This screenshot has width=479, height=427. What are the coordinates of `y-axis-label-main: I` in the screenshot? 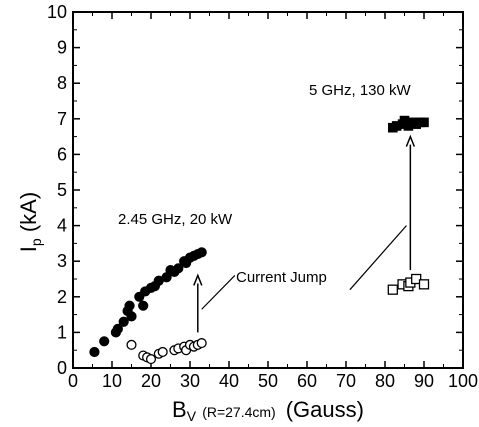 It's located at (28, 249).